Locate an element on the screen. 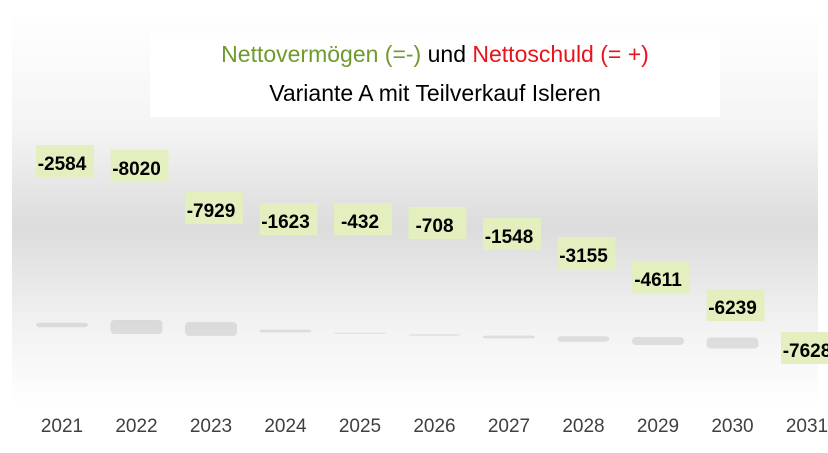 This screenshot has width=828, height=453. x-tick-label: 2025 is located at coordinates (360, 426).